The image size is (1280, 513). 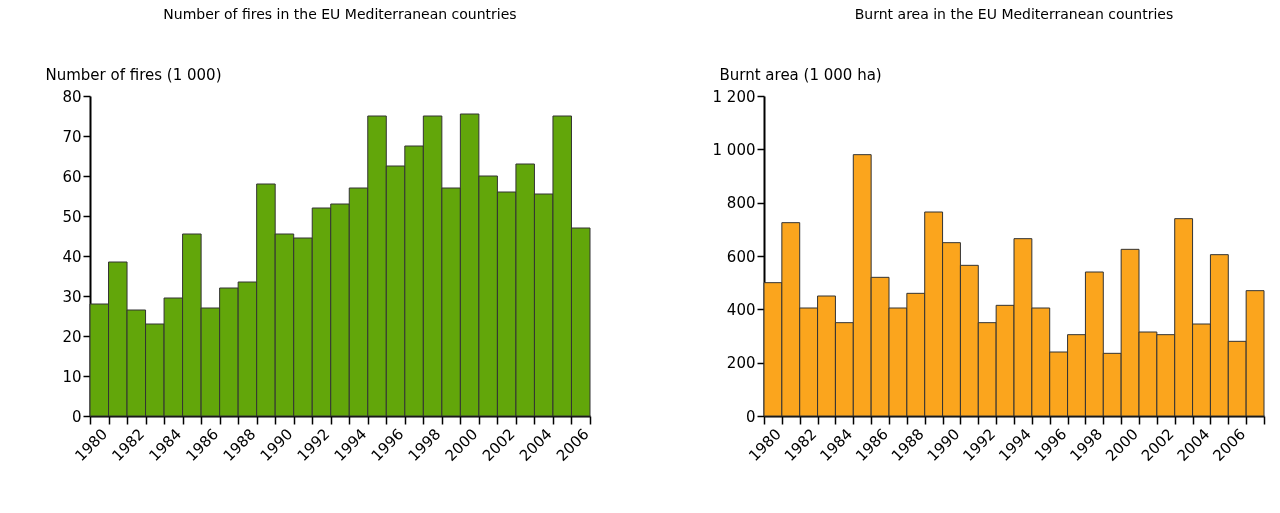 I want to click on y-tick-label: 1 000, so click(x=734, y=149).